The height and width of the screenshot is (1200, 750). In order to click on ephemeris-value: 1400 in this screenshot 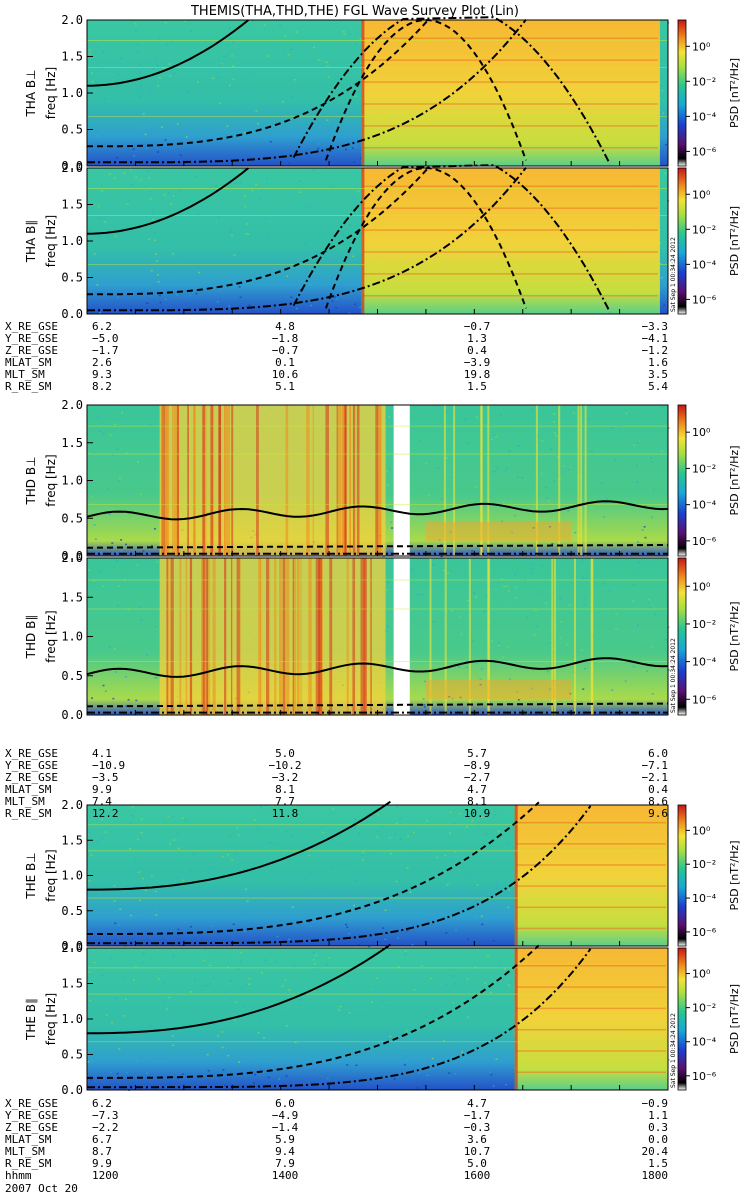, I will do `click(285, 1175)`.